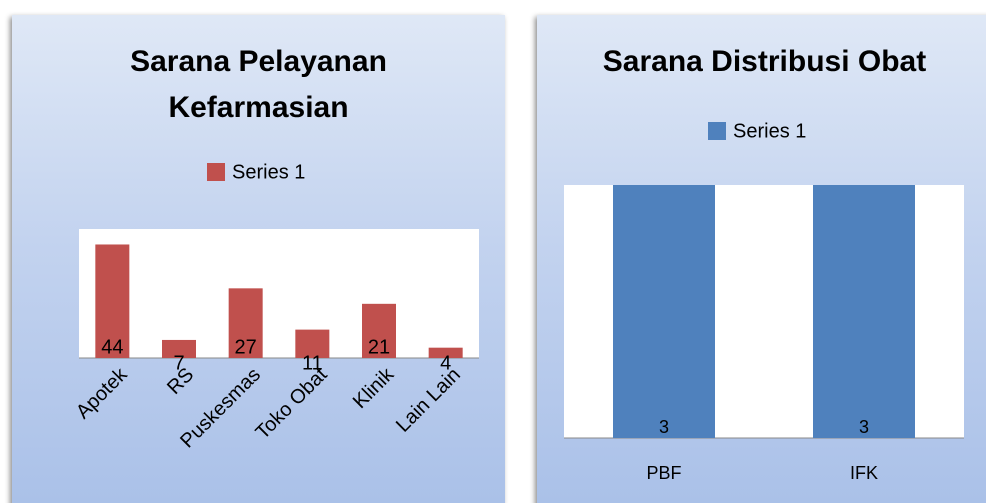 This screenshot has height=503, width=986. I want to click on data-label: 21, so click(379, 347).